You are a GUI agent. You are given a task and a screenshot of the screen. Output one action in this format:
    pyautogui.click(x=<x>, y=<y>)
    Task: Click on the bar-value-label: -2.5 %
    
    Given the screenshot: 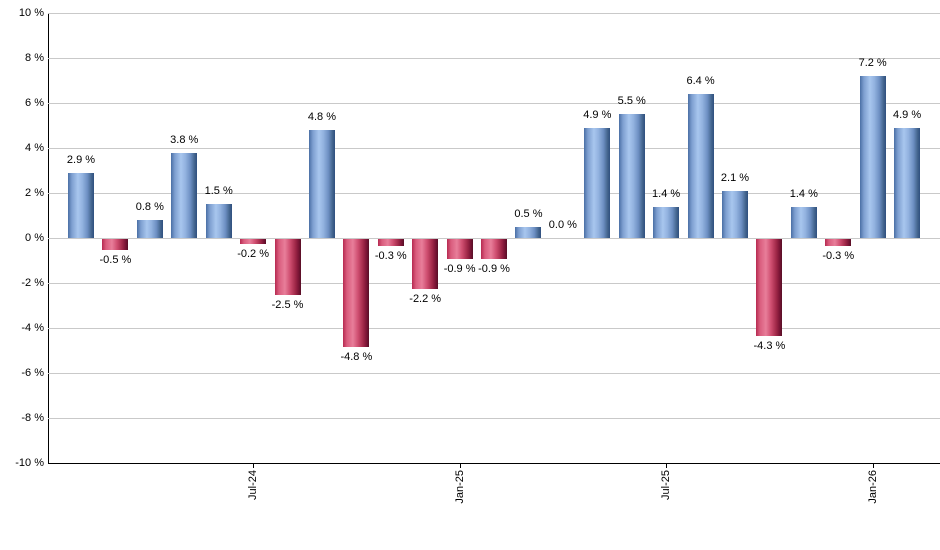 What is the action you would take?
    pyautogui.click(x=287, y=305)
    